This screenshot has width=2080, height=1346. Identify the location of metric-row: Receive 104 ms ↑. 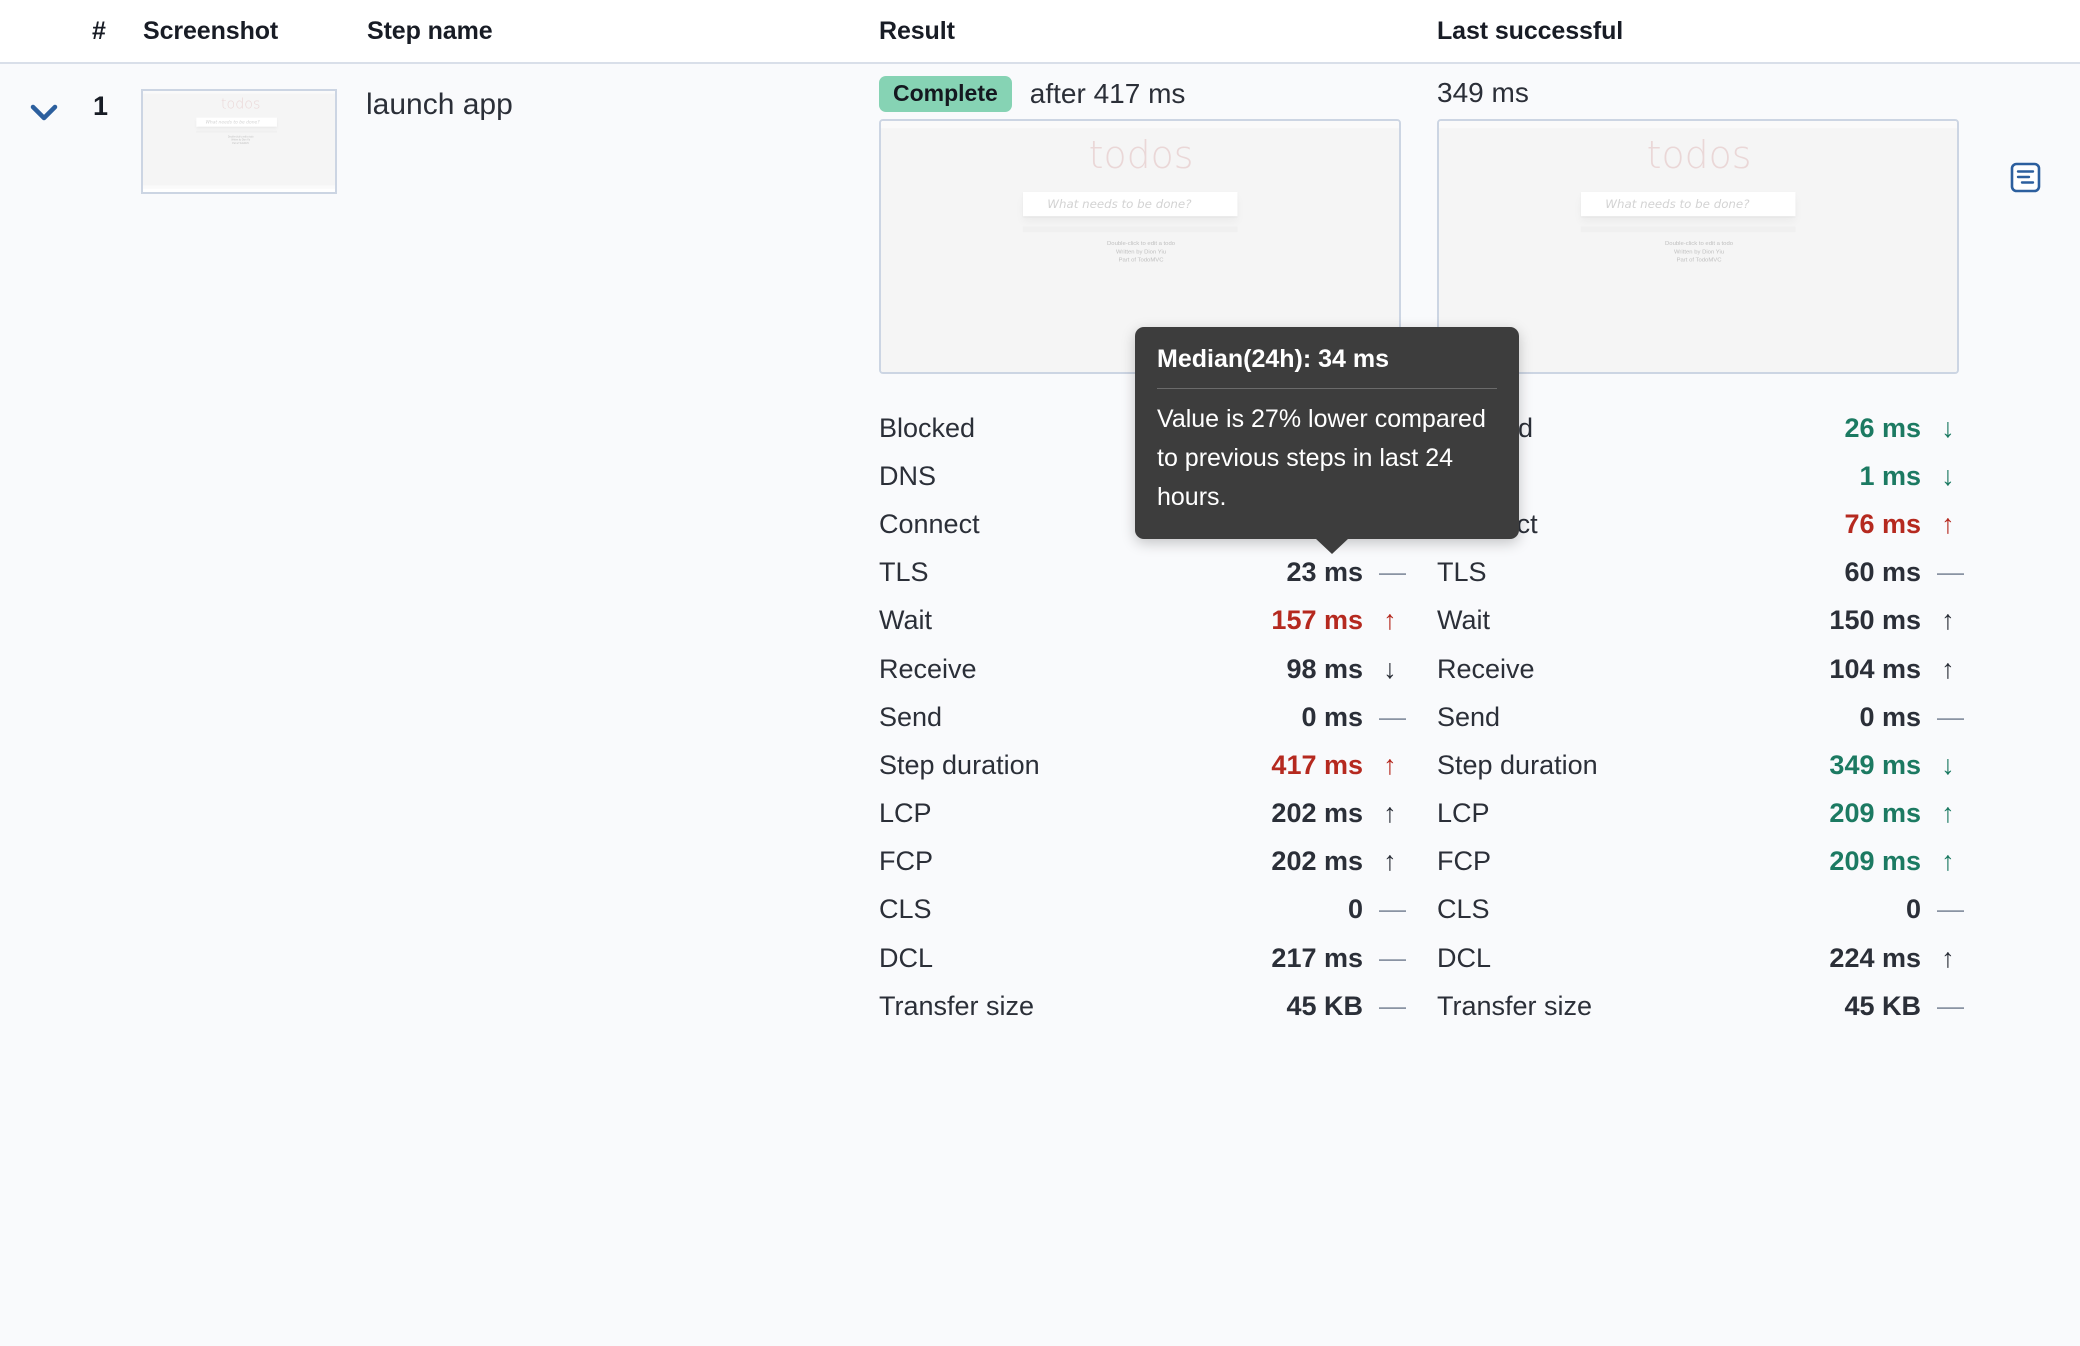
(1698, 669).